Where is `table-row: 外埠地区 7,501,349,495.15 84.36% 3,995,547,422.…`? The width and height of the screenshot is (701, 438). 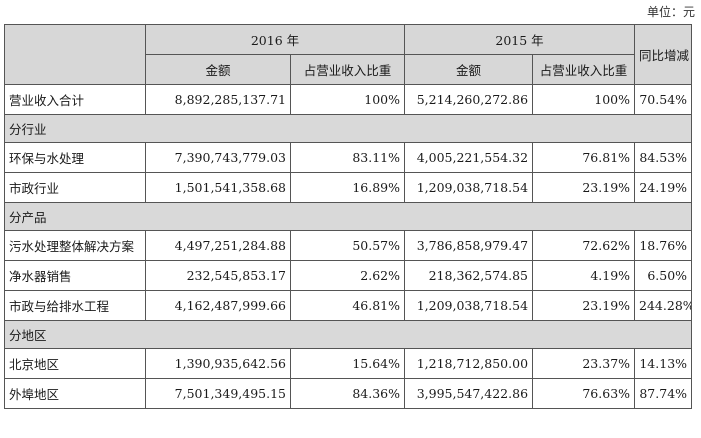 table-row: 外埠地区 7,501,349,495.15 84.36% 3,995,547,422.… is located at coordinates (348, 393).